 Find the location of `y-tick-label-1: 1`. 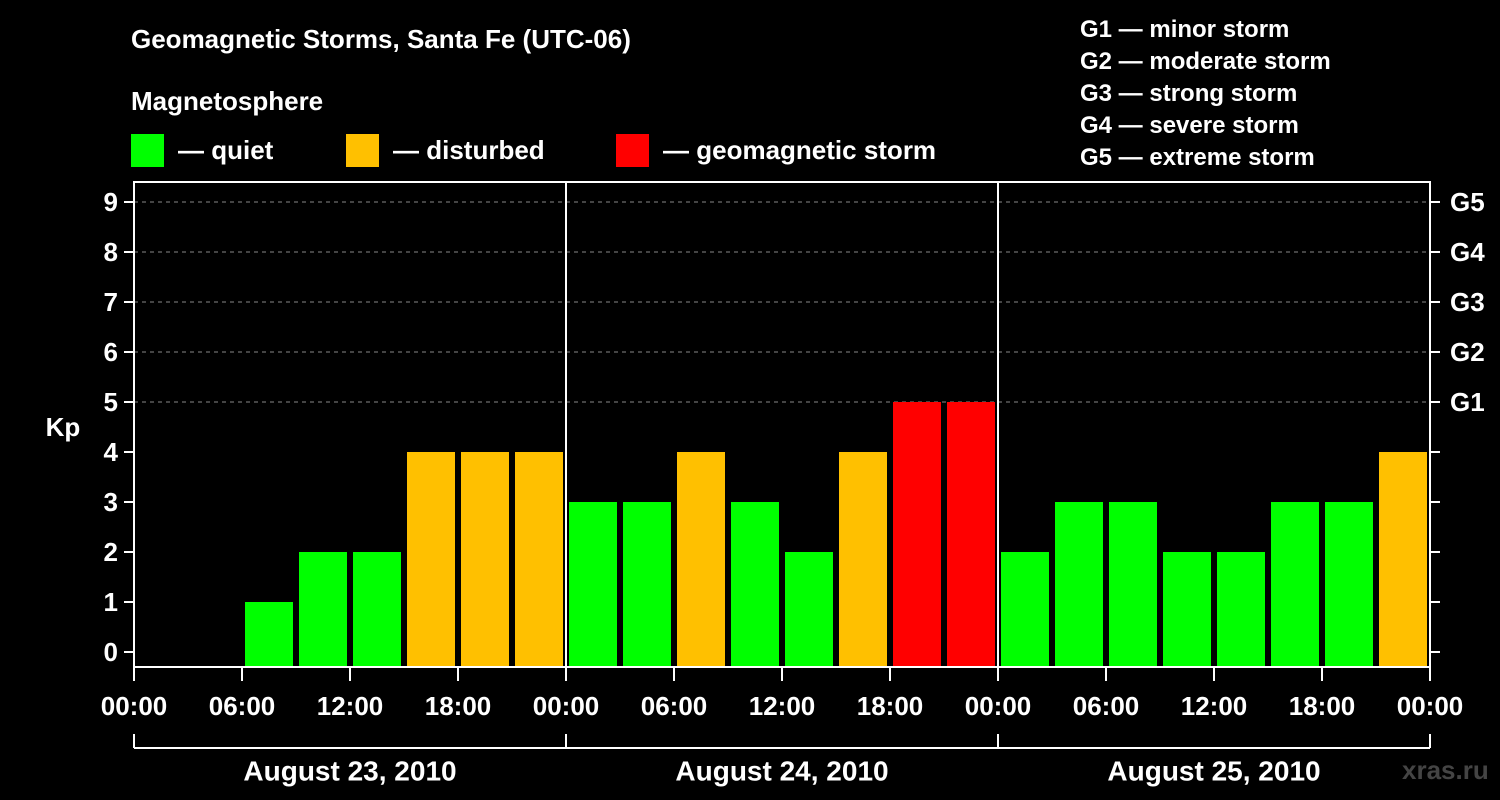

y-tick-label-1: 1 is located at coordinates (111, 602).